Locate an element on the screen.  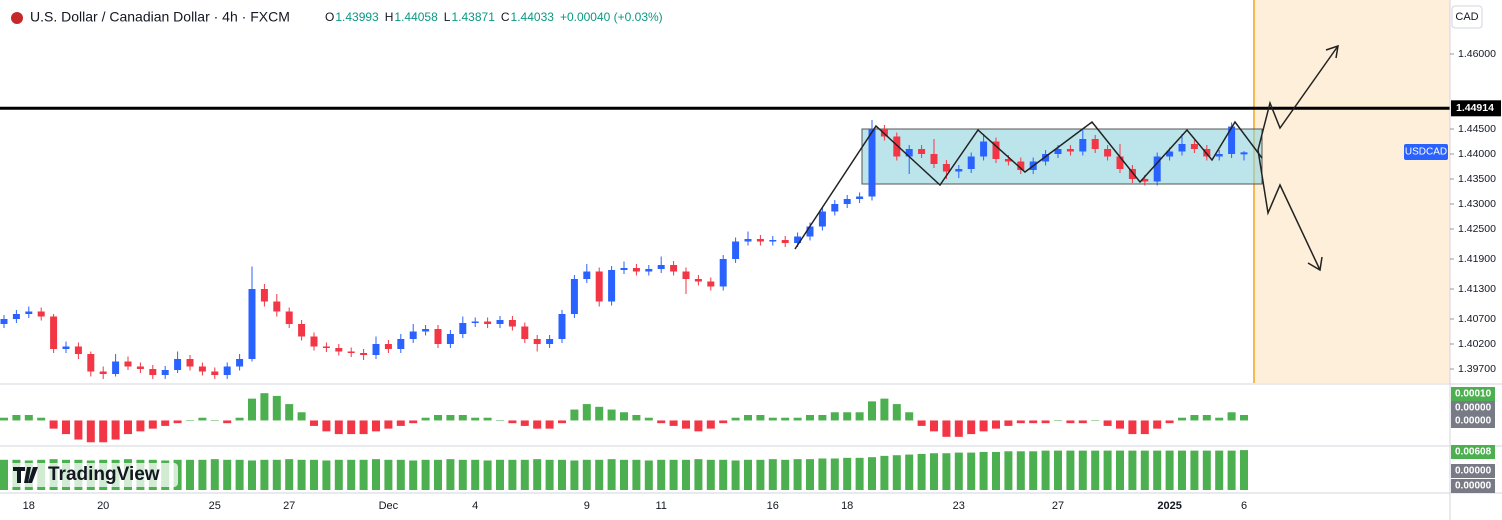
y-tick-label: 1.40200 is located at coordinates (1477, 344).